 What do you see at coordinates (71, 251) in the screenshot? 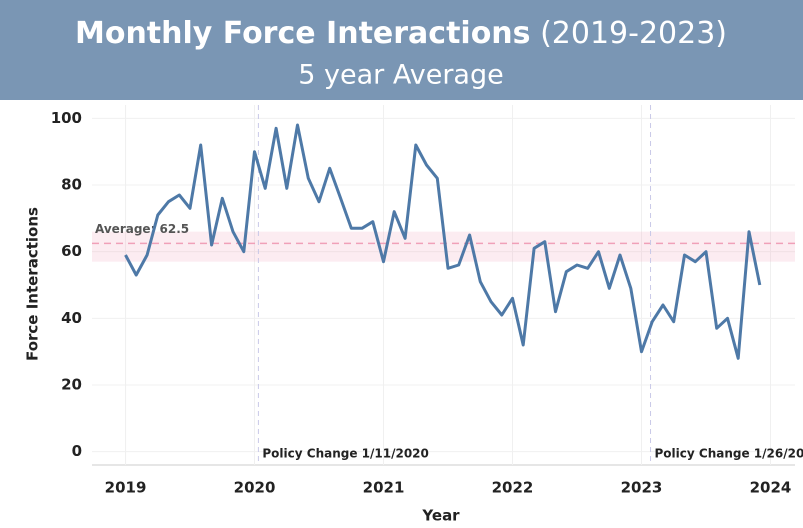
I see `y-tick-label: 60` at bounding box center [71, 251].